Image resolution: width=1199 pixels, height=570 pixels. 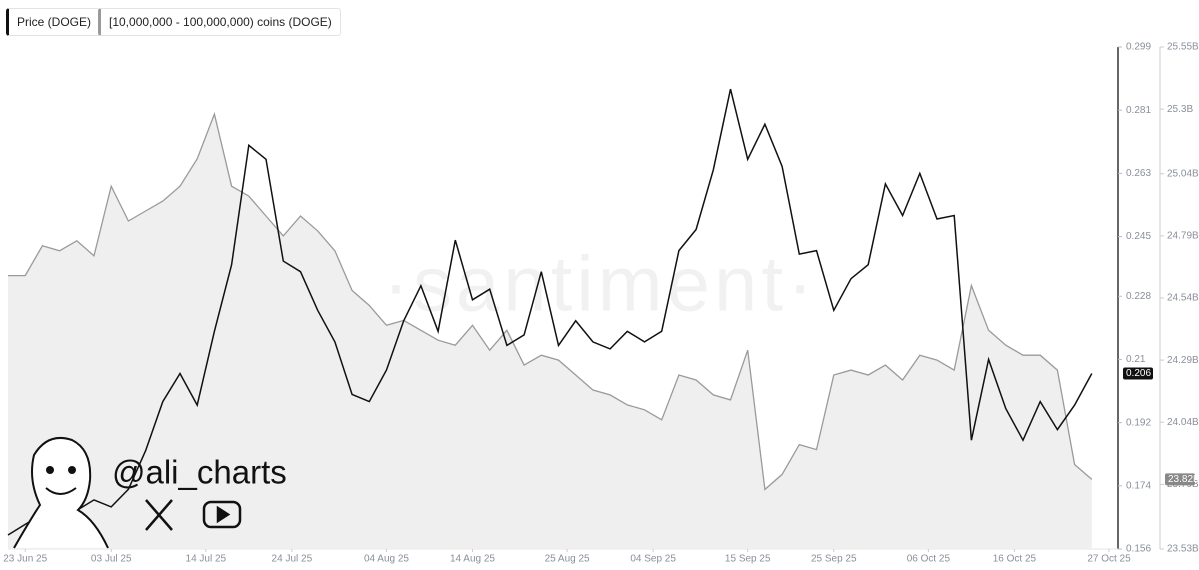 I want to click on last-value-label: 0.206, so click(x=1138, y=373).